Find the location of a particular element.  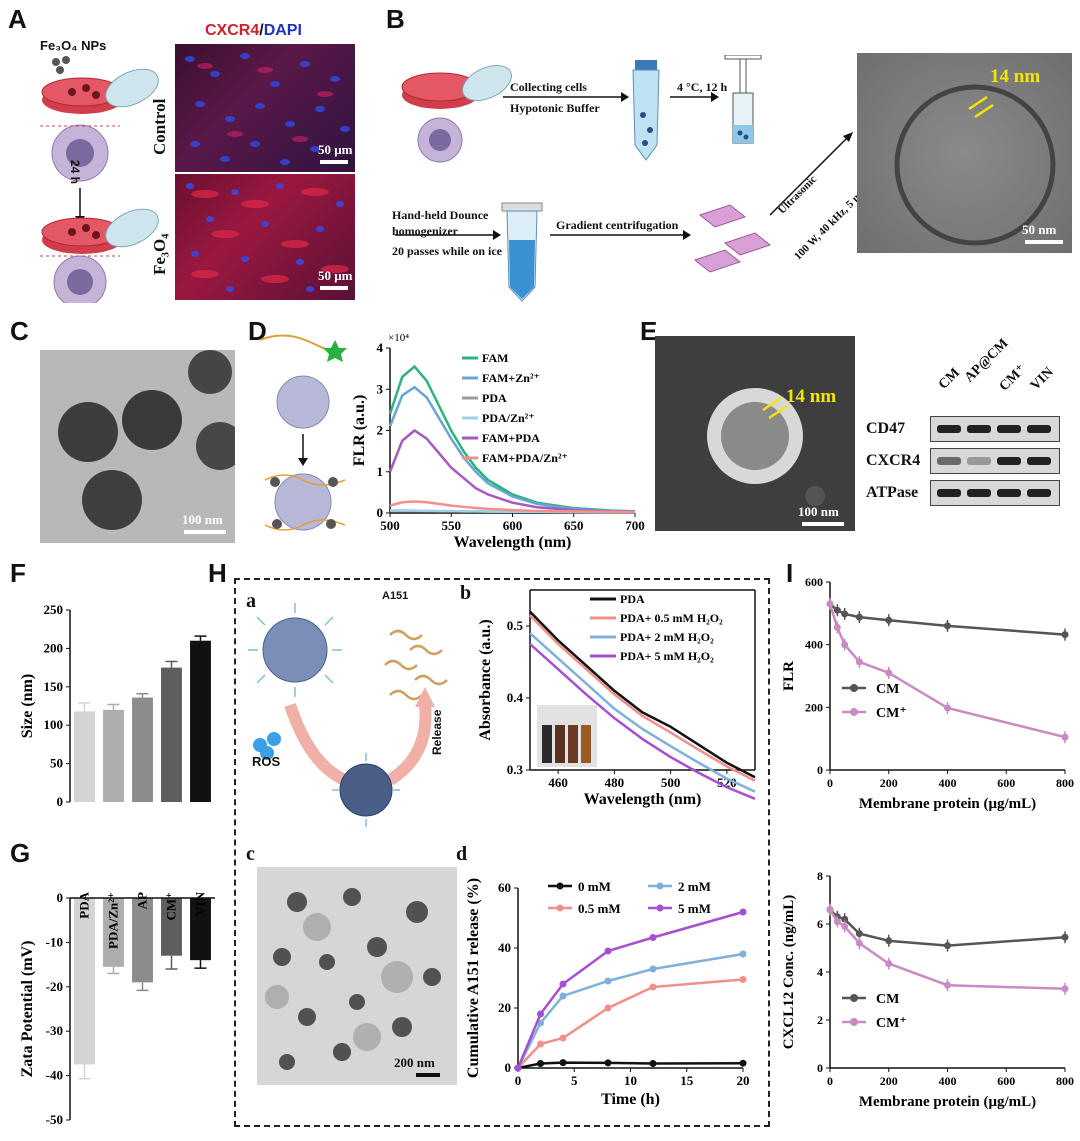

series-line-FAM+PDA/Zn²⁺ is located at coordinates (512, 507).